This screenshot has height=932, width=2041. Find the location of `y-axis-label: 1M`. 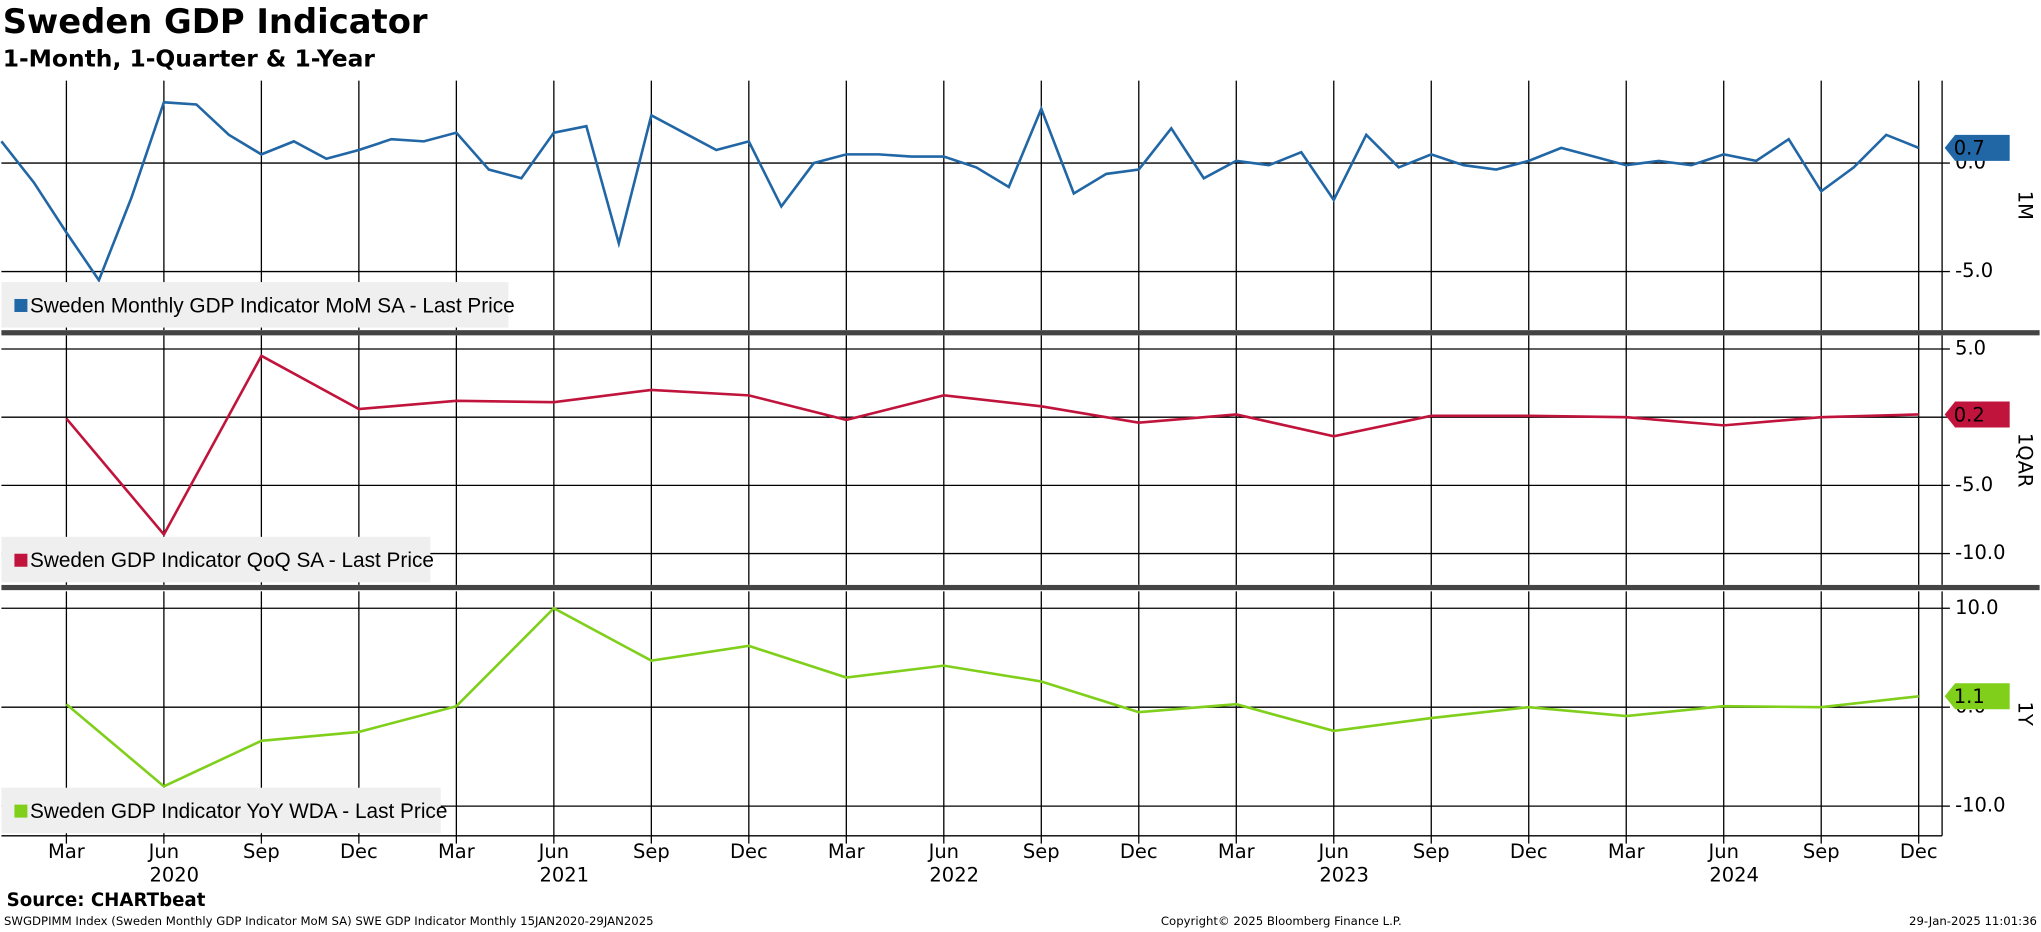

y-axis-label: 1M is located at coordinates (2024, 205).